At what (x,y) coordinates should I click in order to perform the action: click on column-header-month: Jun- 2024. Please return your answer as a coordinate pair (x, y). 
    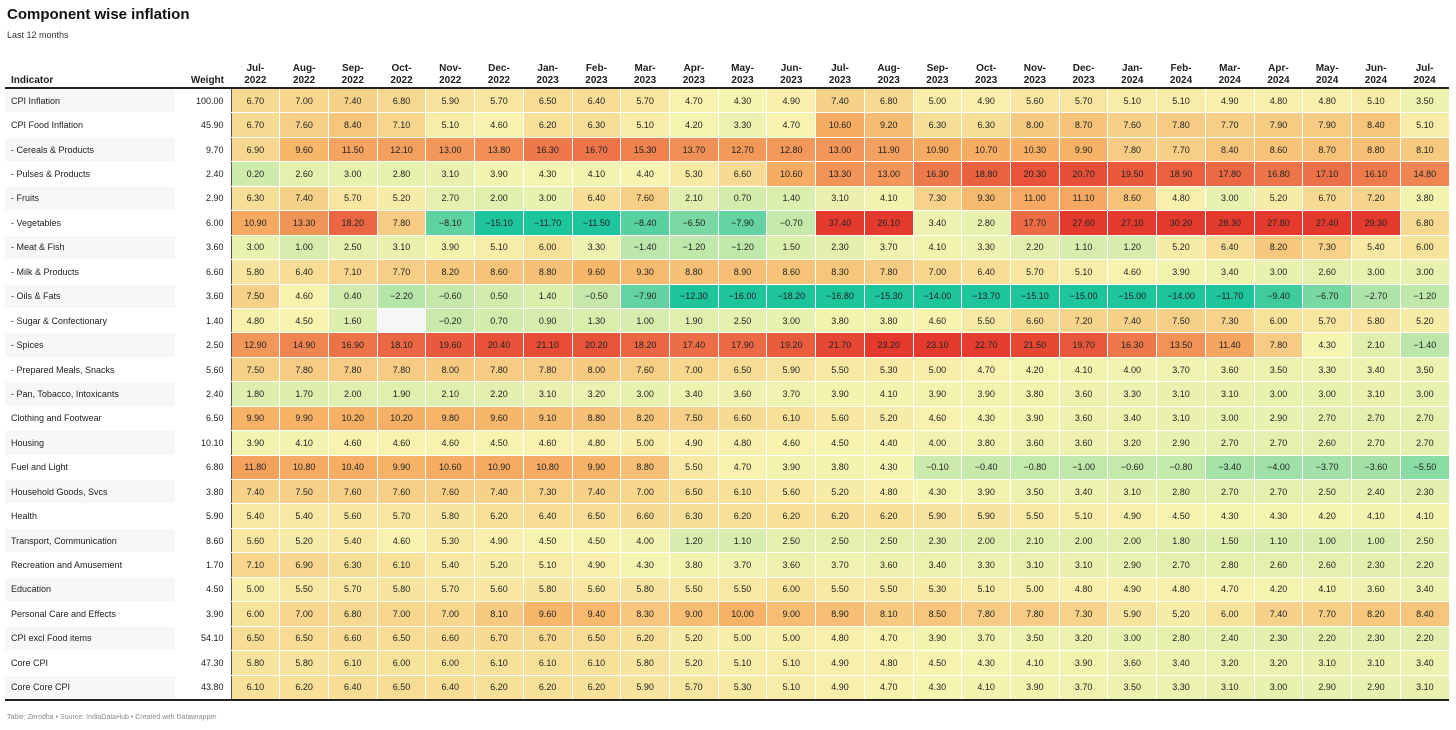
    Looking at the image, I should click on (1376, 72).